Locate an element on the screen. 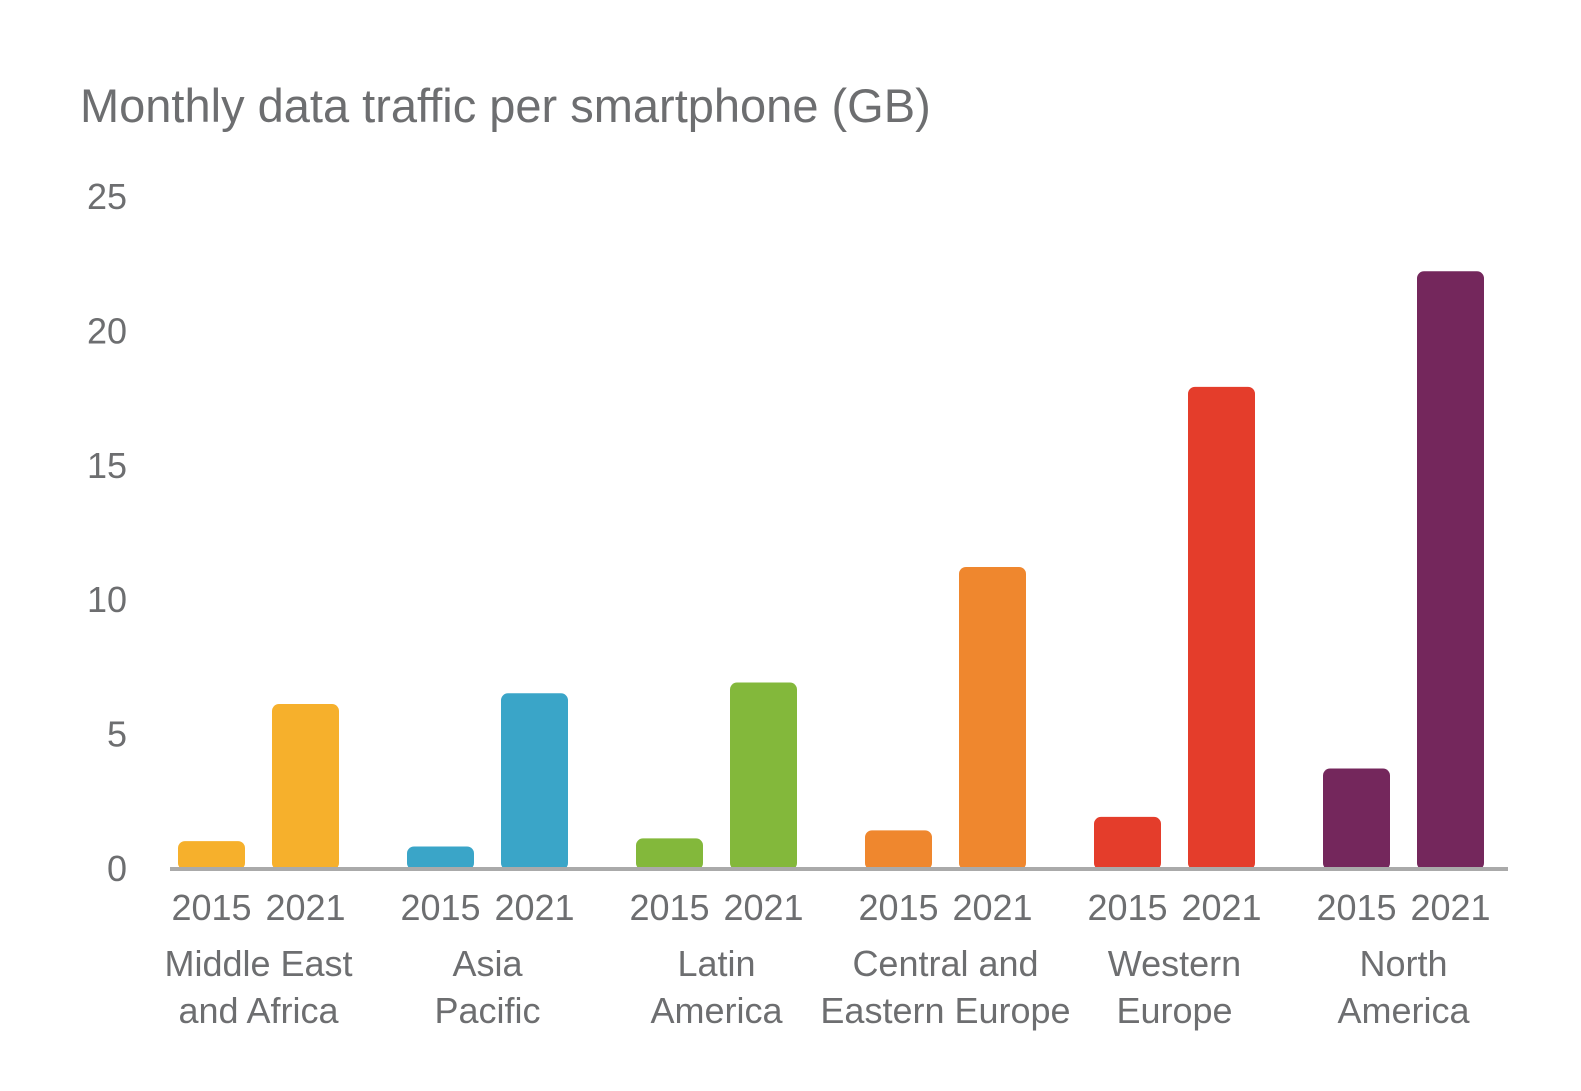  y-tick-label: 0 is located at coordinates (117, 868).